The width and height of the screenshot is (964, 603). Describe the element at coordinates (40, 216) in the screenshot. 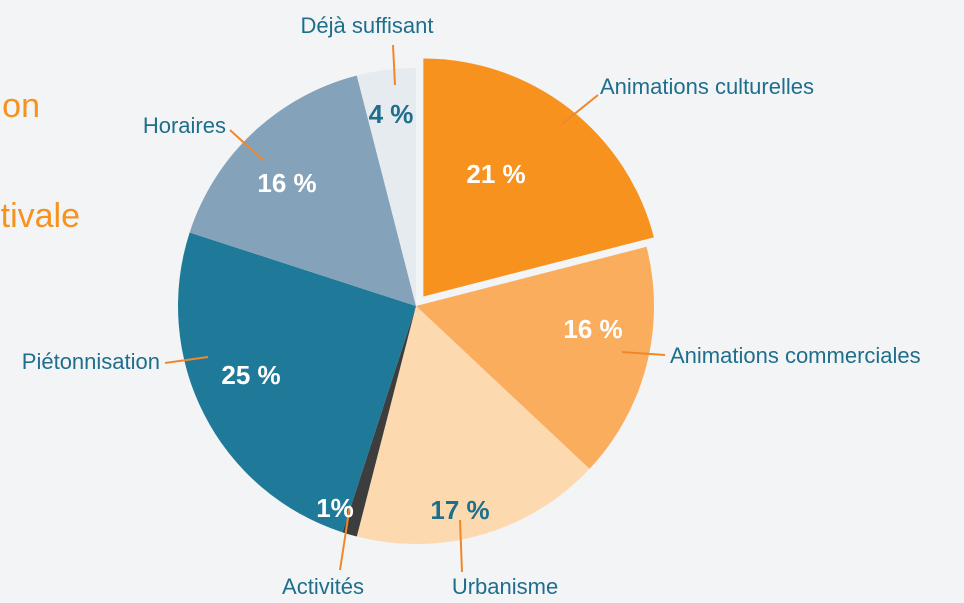

I see `title-fragment: tivale` at that location.